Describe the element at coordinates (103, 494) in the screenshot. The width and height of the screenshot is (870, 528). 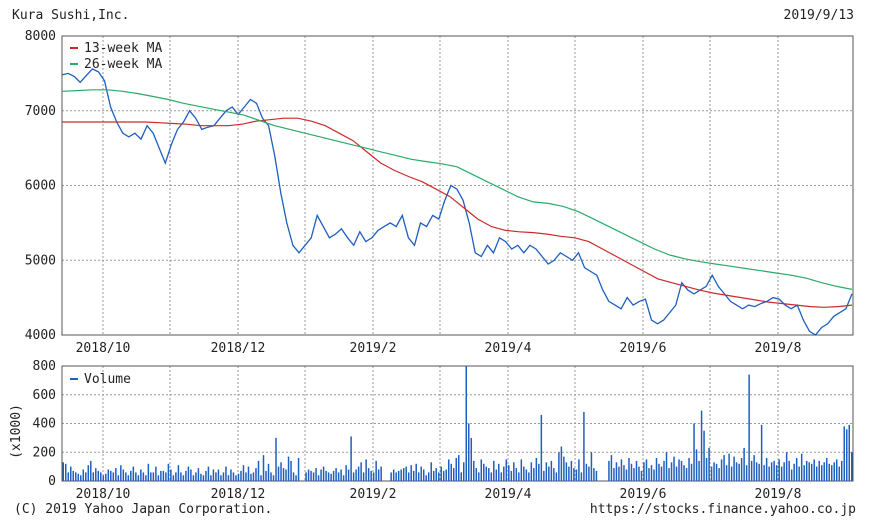
I see `volume-x-tick-label: 2018/10` at that location.